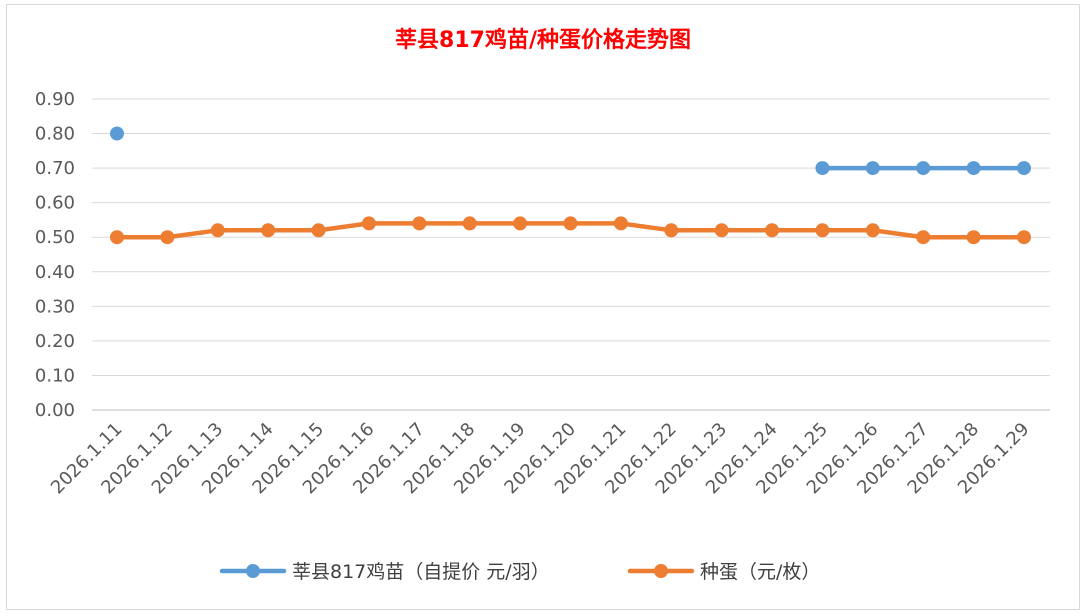 The height and width of the screenshot is (616, 1086). Describe the element at coordinates (55, 237) in the screenshot. I see `y-tick-label: 0.50` at that location.